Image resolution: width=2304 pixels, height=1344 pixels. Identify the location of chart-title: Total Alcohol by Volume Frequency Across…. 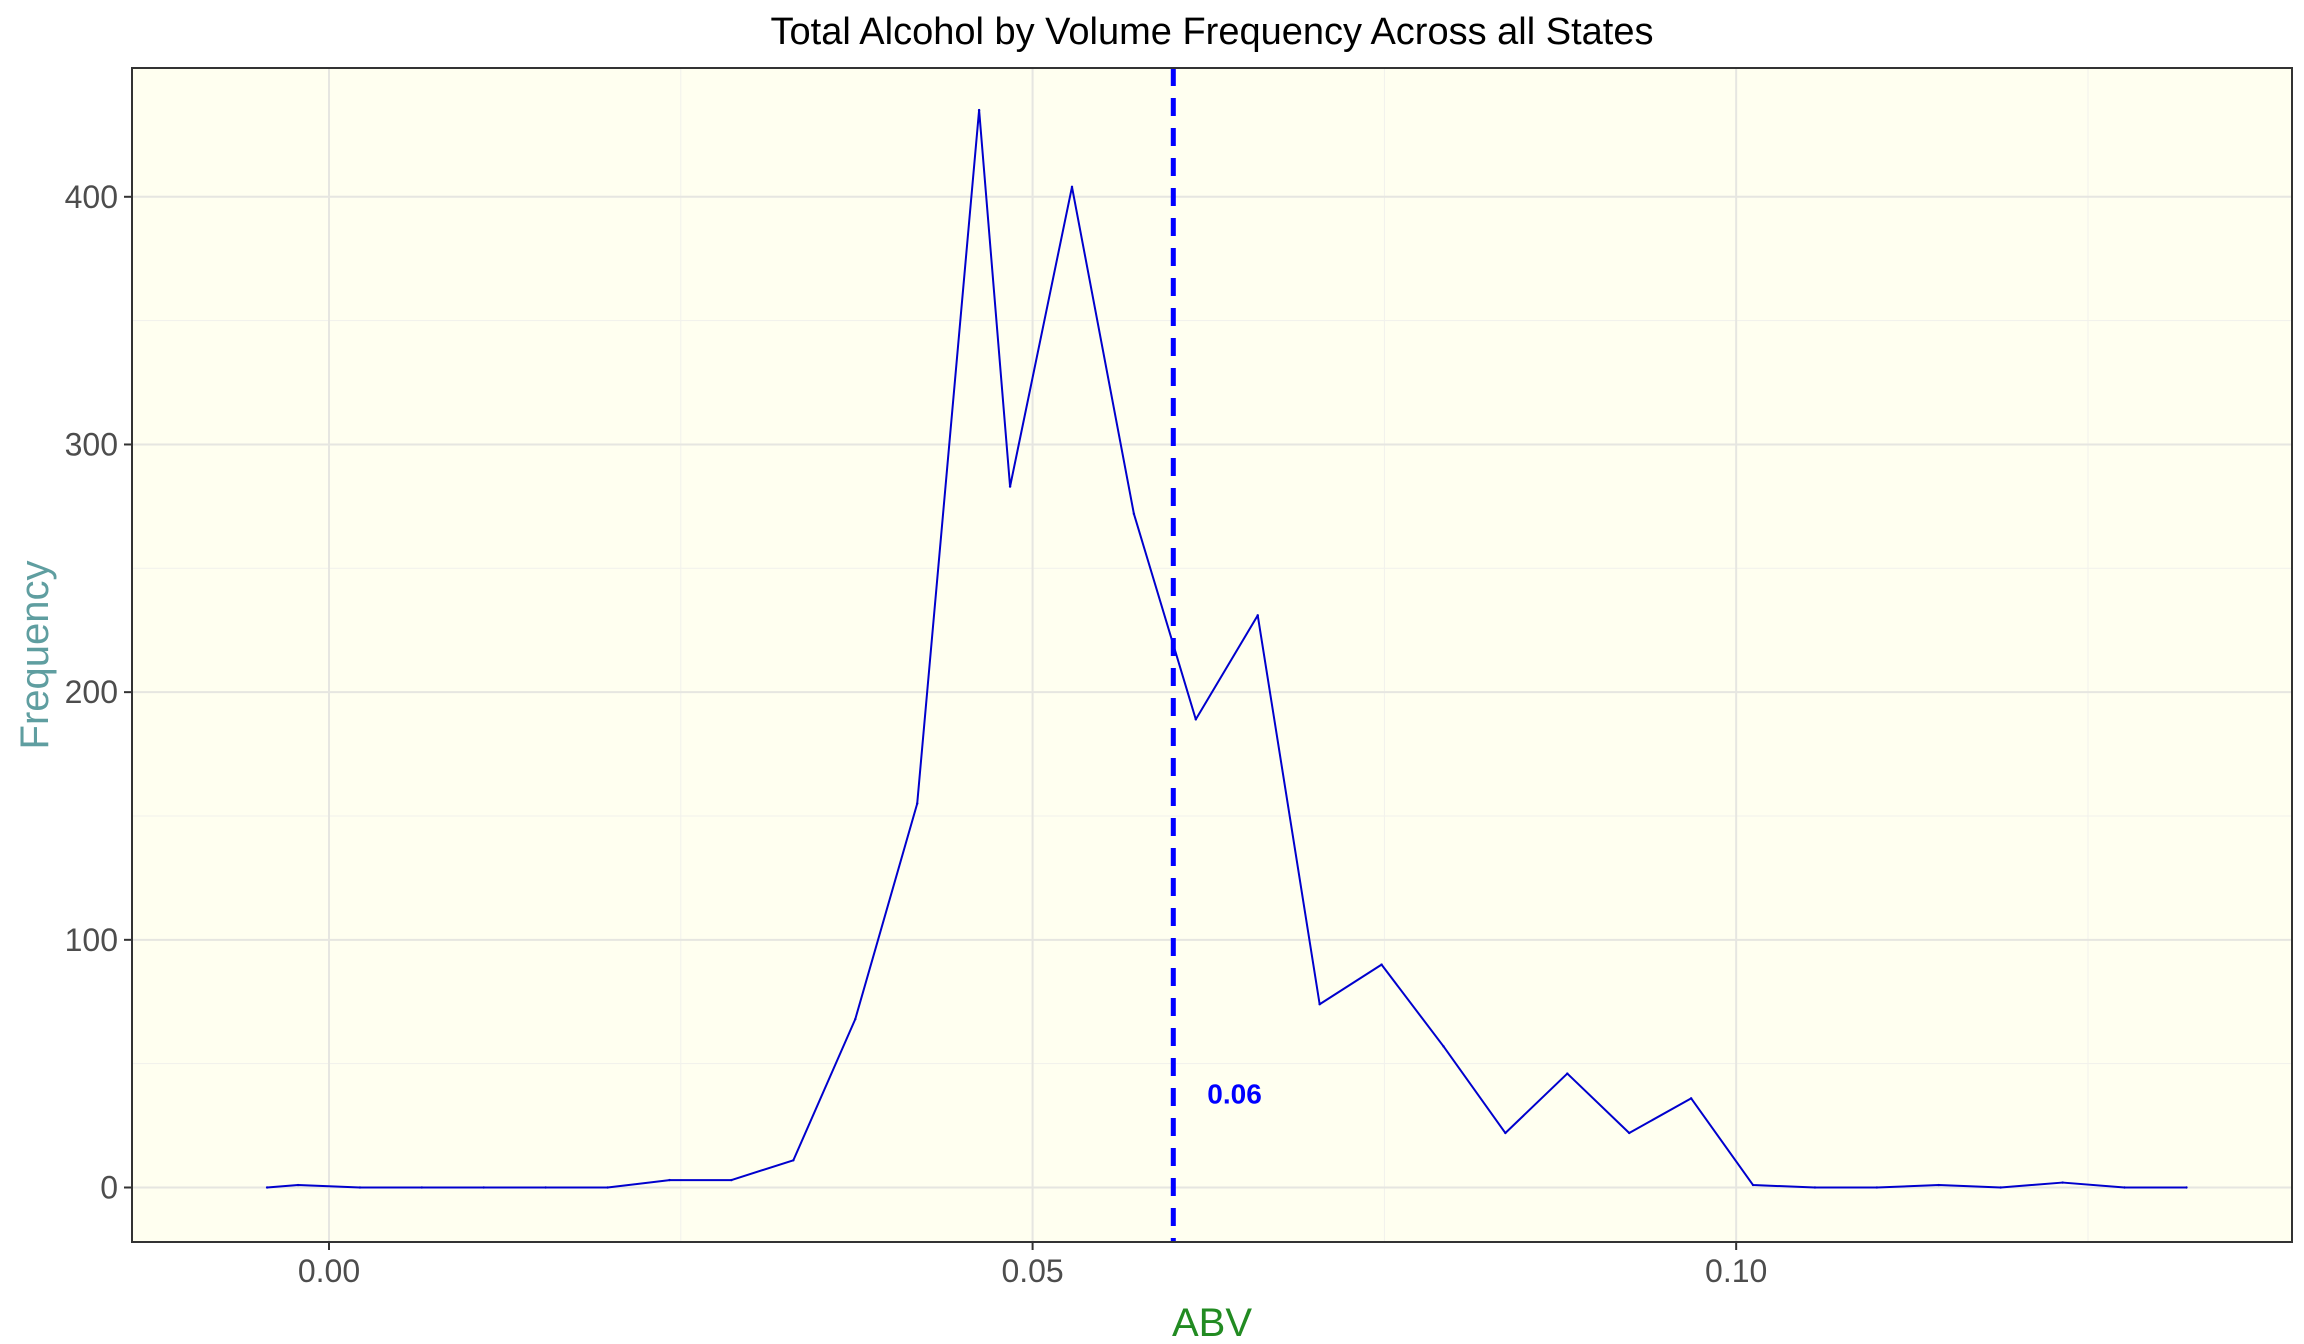
(1212, 32).